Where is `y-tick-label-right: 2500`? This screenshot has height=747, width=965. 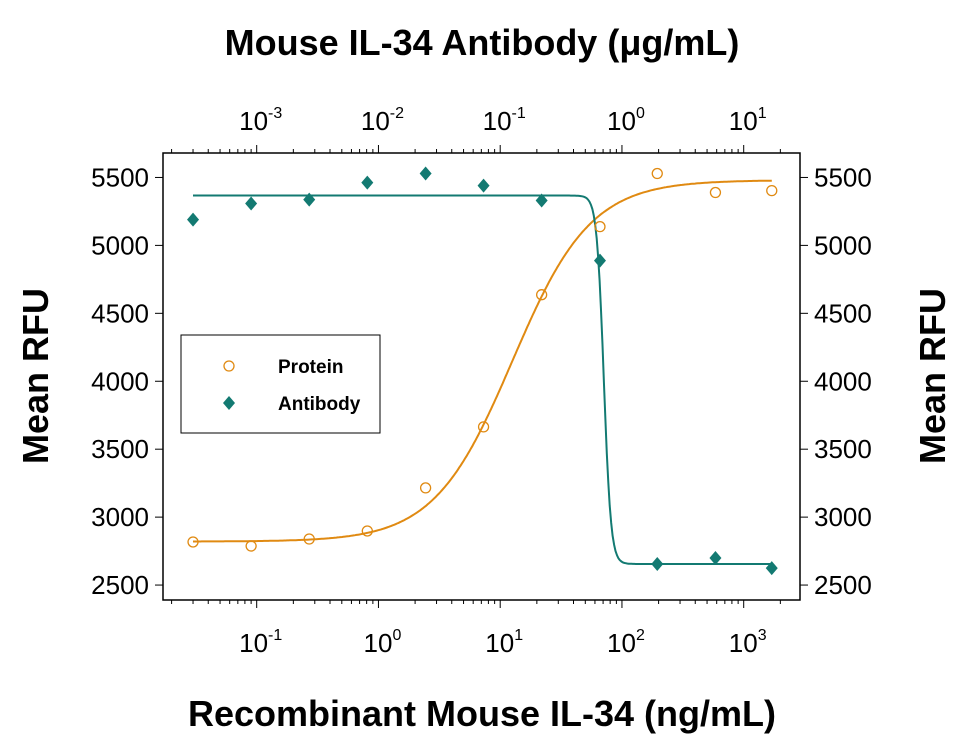
y-tick-label-right: 2500 is located at coordinates (843, 585).